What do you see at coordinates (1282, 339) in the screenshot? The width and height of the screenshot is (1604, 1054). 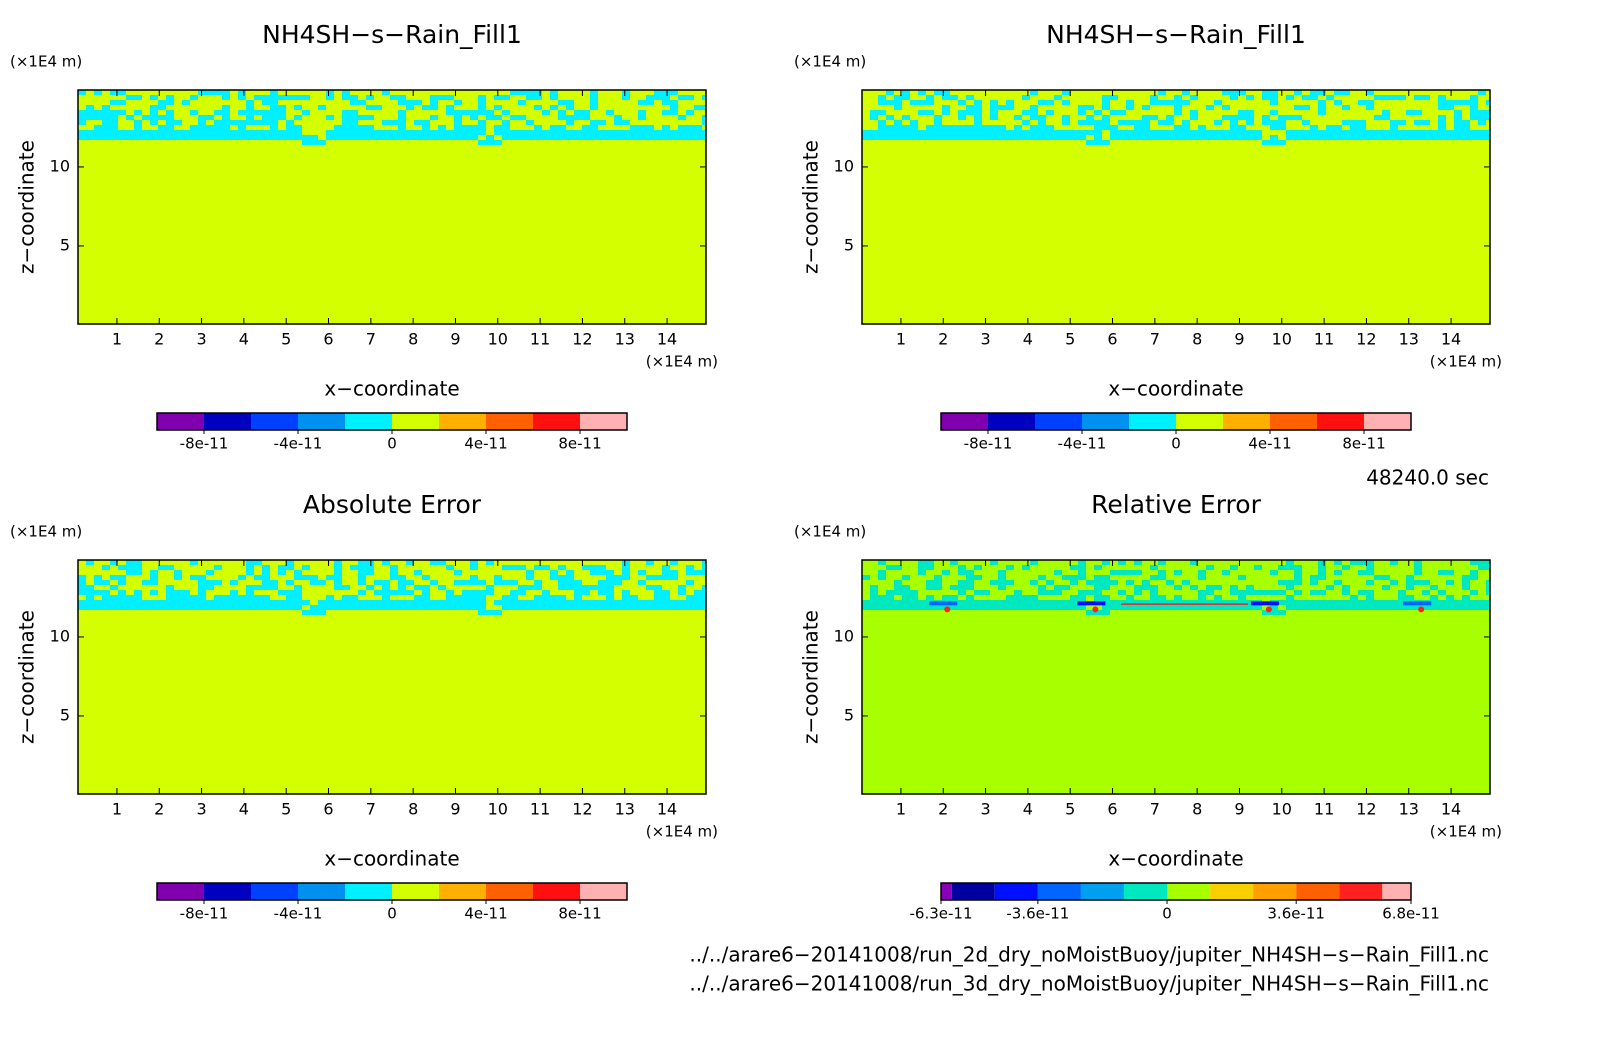 I see `x-tick-label: 10` at bounding box center [1282, 339].